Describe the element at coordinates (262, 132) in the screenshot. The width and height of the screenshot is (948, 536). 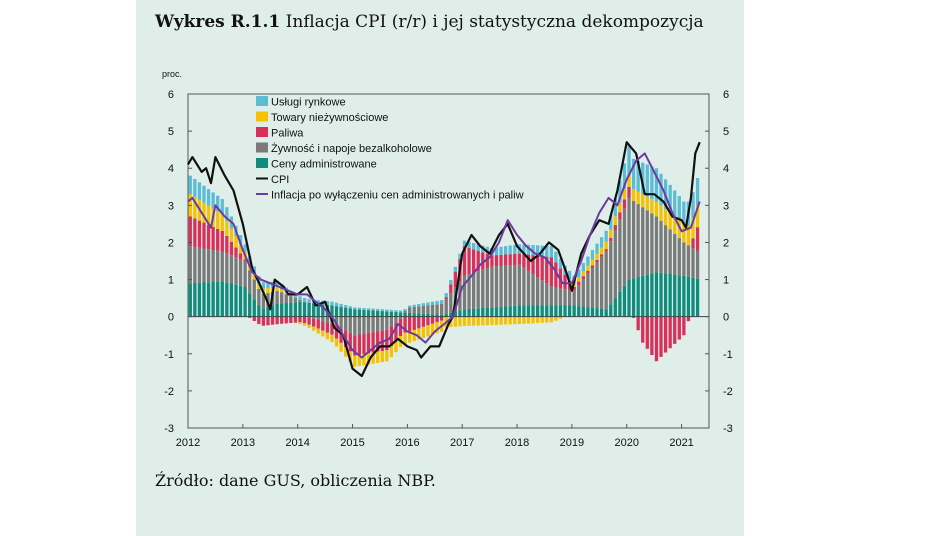
I see `legend-swatch-paliwa` at that location.